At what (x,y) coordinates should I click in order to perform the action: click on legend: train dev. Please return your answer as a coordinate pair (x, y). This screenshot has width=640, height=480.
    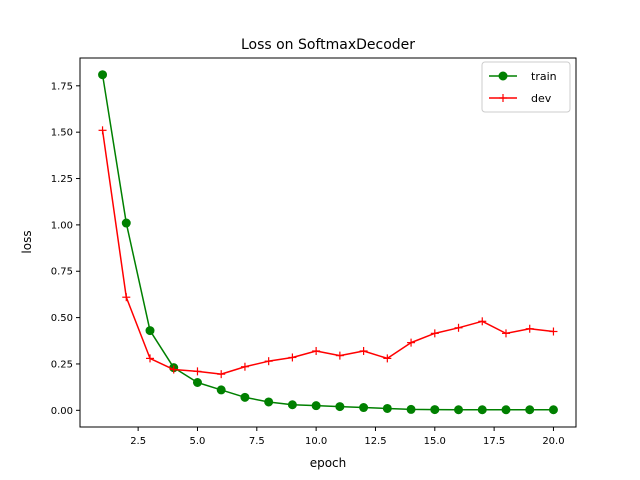
    Looking at the image, I should click on (526, 87).